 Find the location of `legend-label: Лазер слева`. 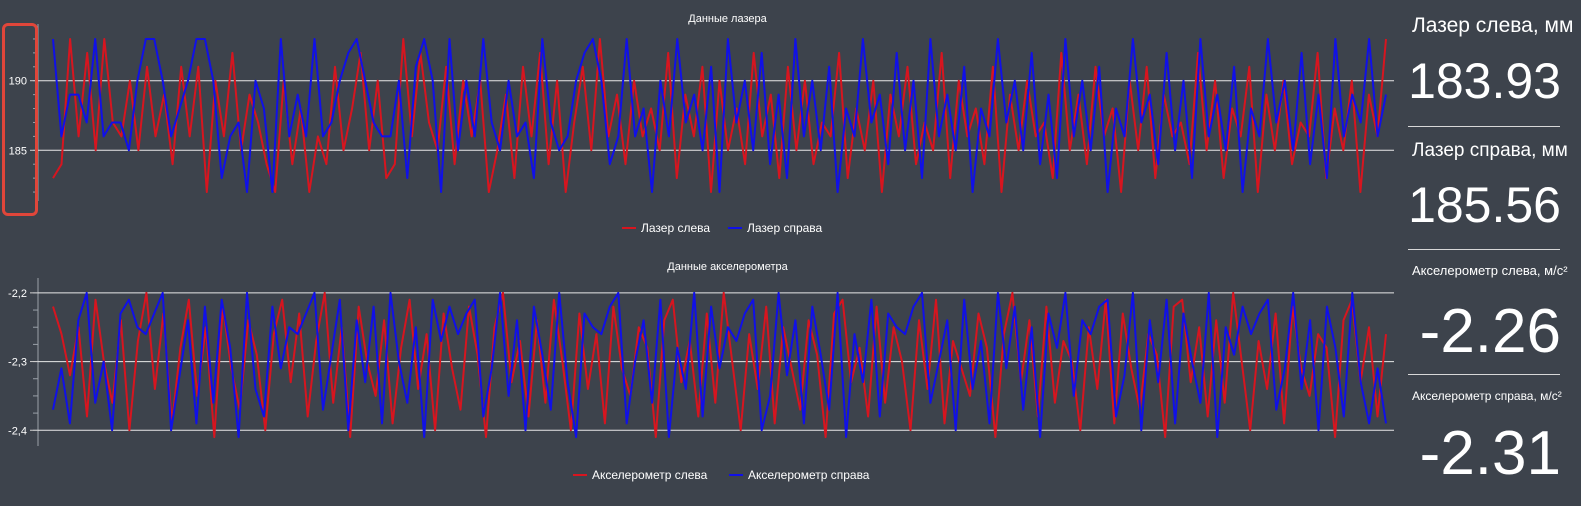

legend-label: Лазер слева is located at coordinates (675, 228).